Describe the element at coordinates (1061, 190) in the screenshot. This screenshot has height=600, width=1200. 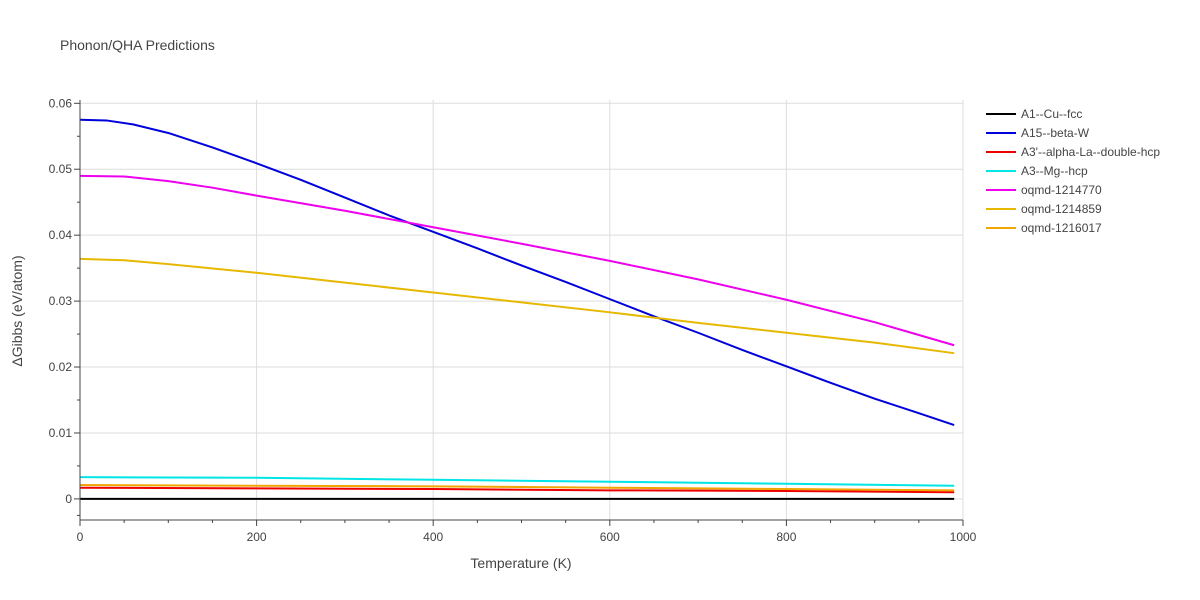
I see `legend-label: oqmd-1214770` at that location.